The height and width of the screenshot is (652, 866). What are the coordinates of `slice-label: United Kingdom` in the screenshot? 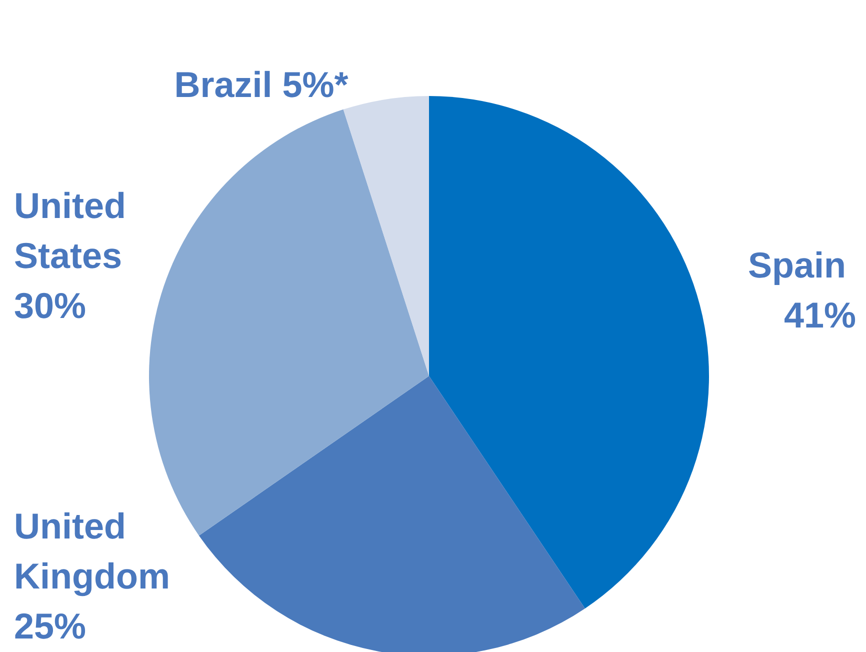 It's located at (97, 551).